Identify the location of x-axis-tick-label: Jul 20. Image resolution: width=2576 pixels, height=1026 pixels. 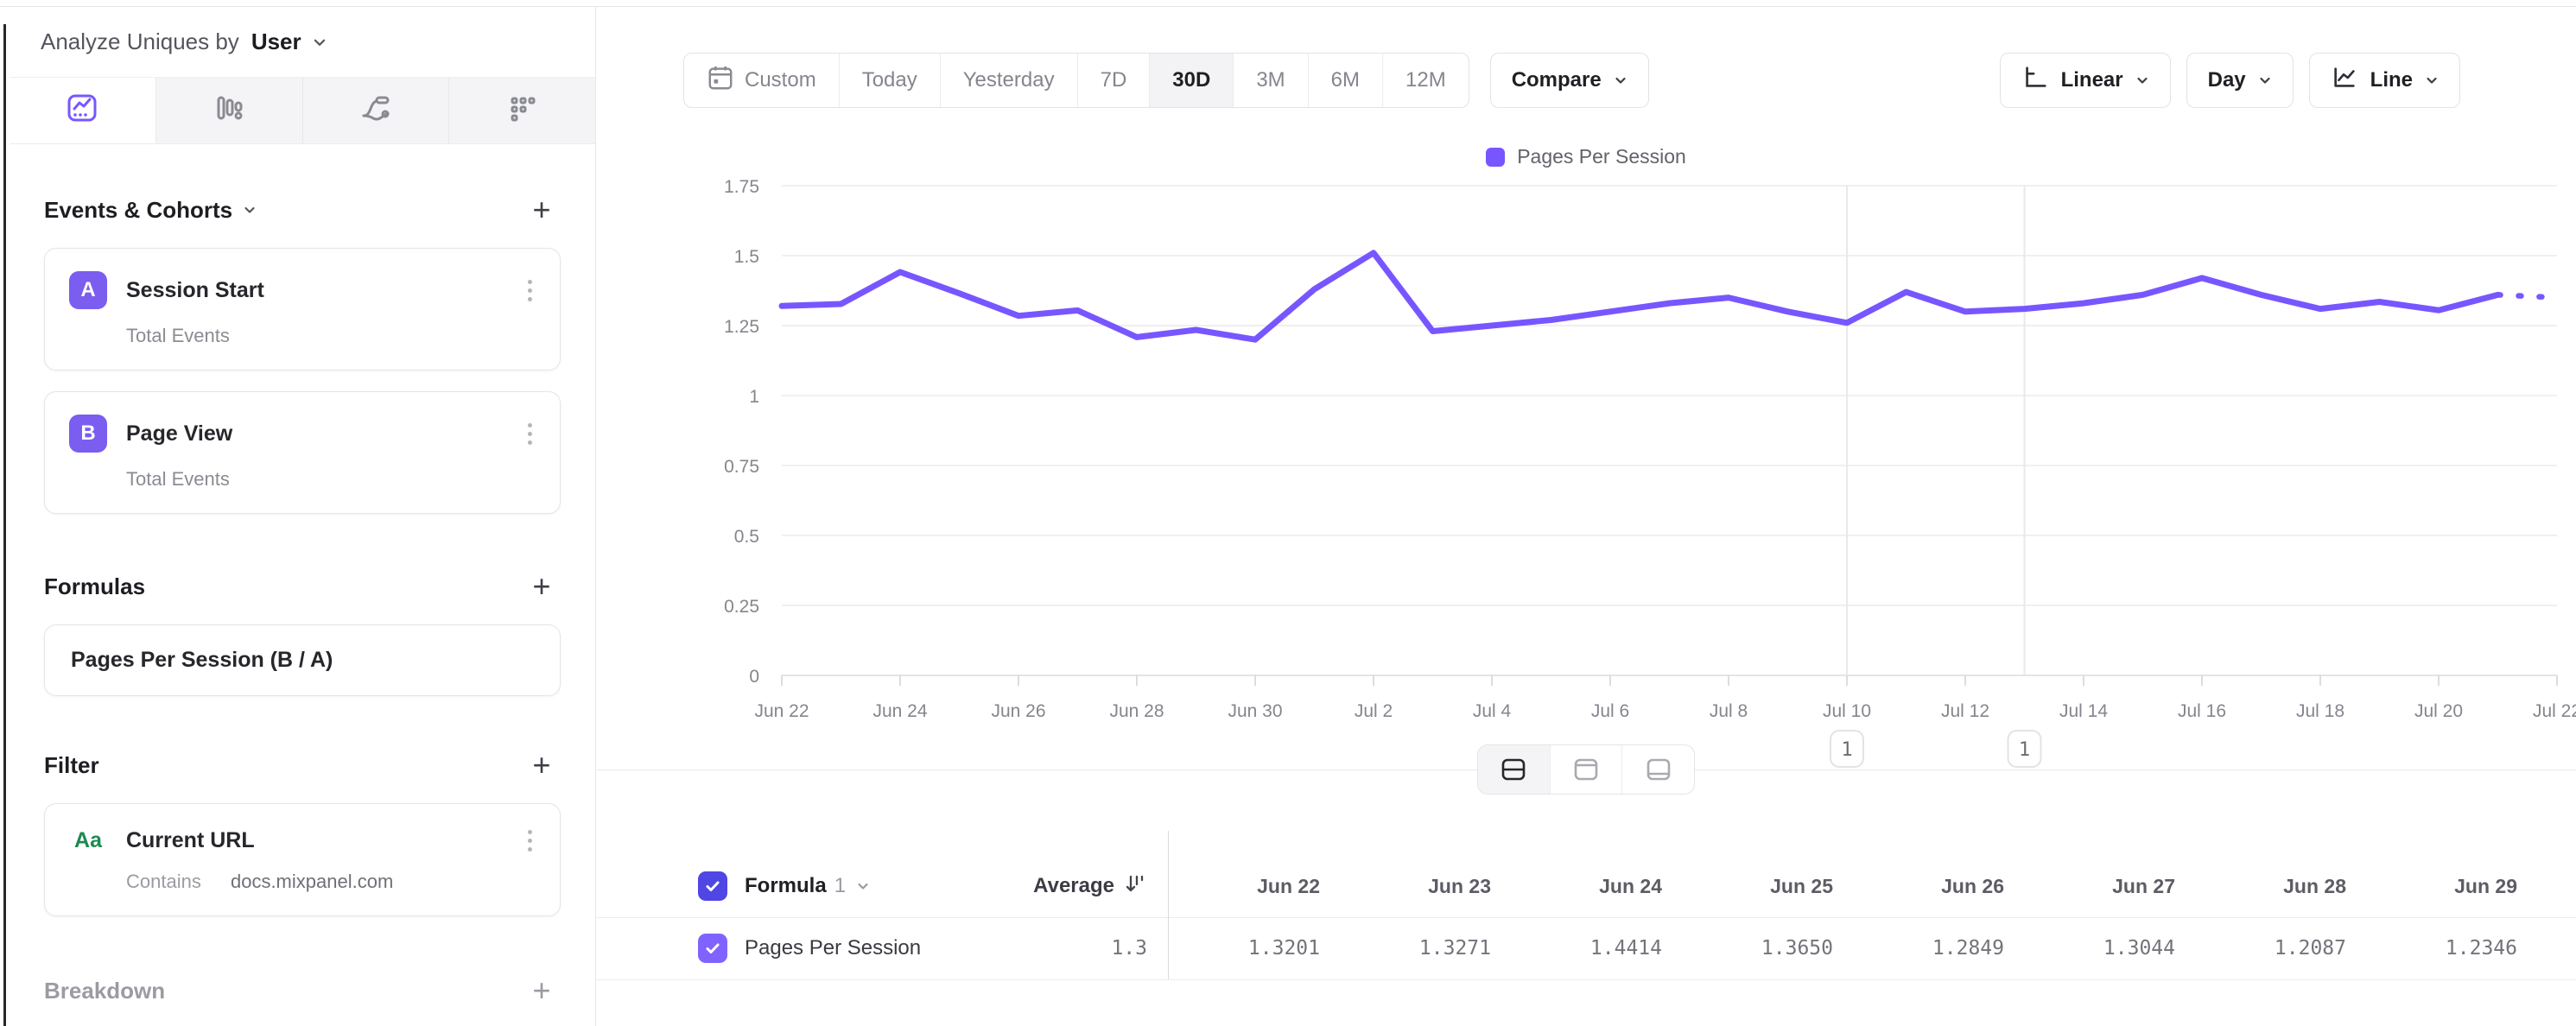
(2438, 711).